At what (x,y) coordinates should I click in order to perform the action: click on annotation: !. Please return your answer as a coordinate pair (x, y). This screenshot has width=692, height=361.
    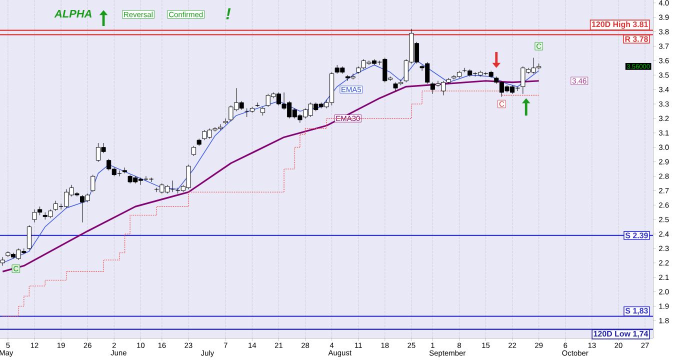
    Looking at the image, I should click on (228, 14).